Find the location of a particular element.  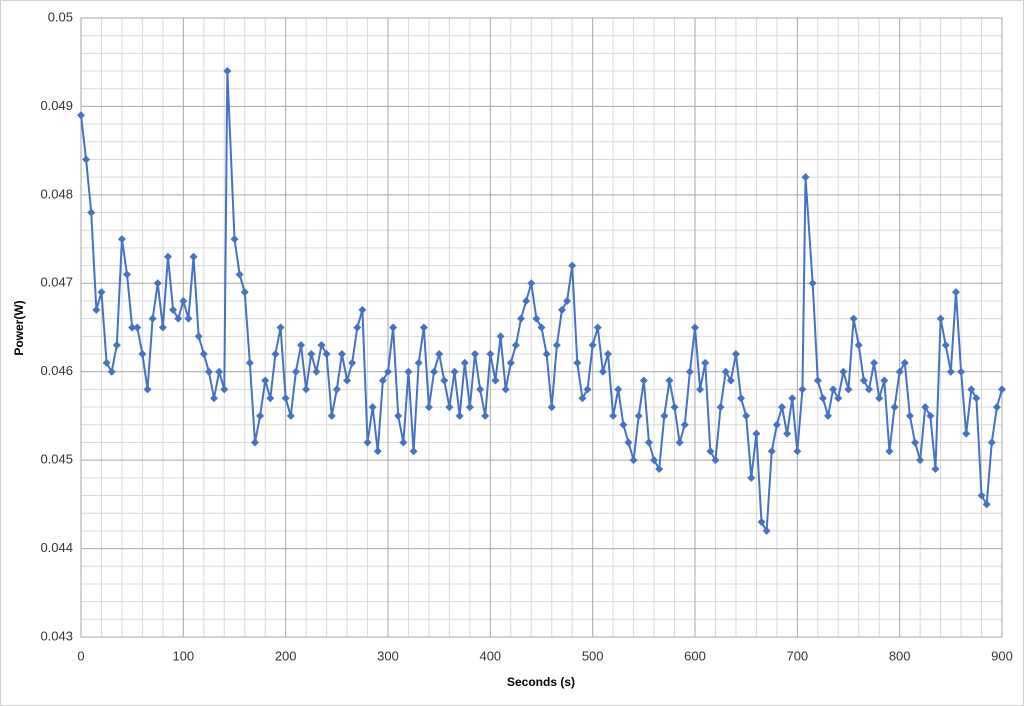

x-tick-label: 900 is located at coordinates (1002, 655).